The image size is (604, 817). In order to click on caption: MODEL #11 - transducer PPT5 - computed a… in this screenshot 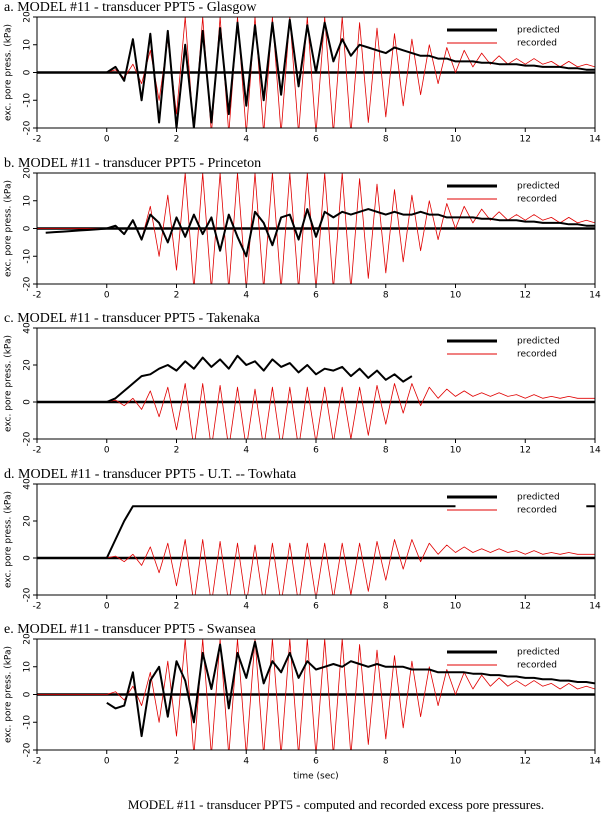, I will do `click(336, 804)`.